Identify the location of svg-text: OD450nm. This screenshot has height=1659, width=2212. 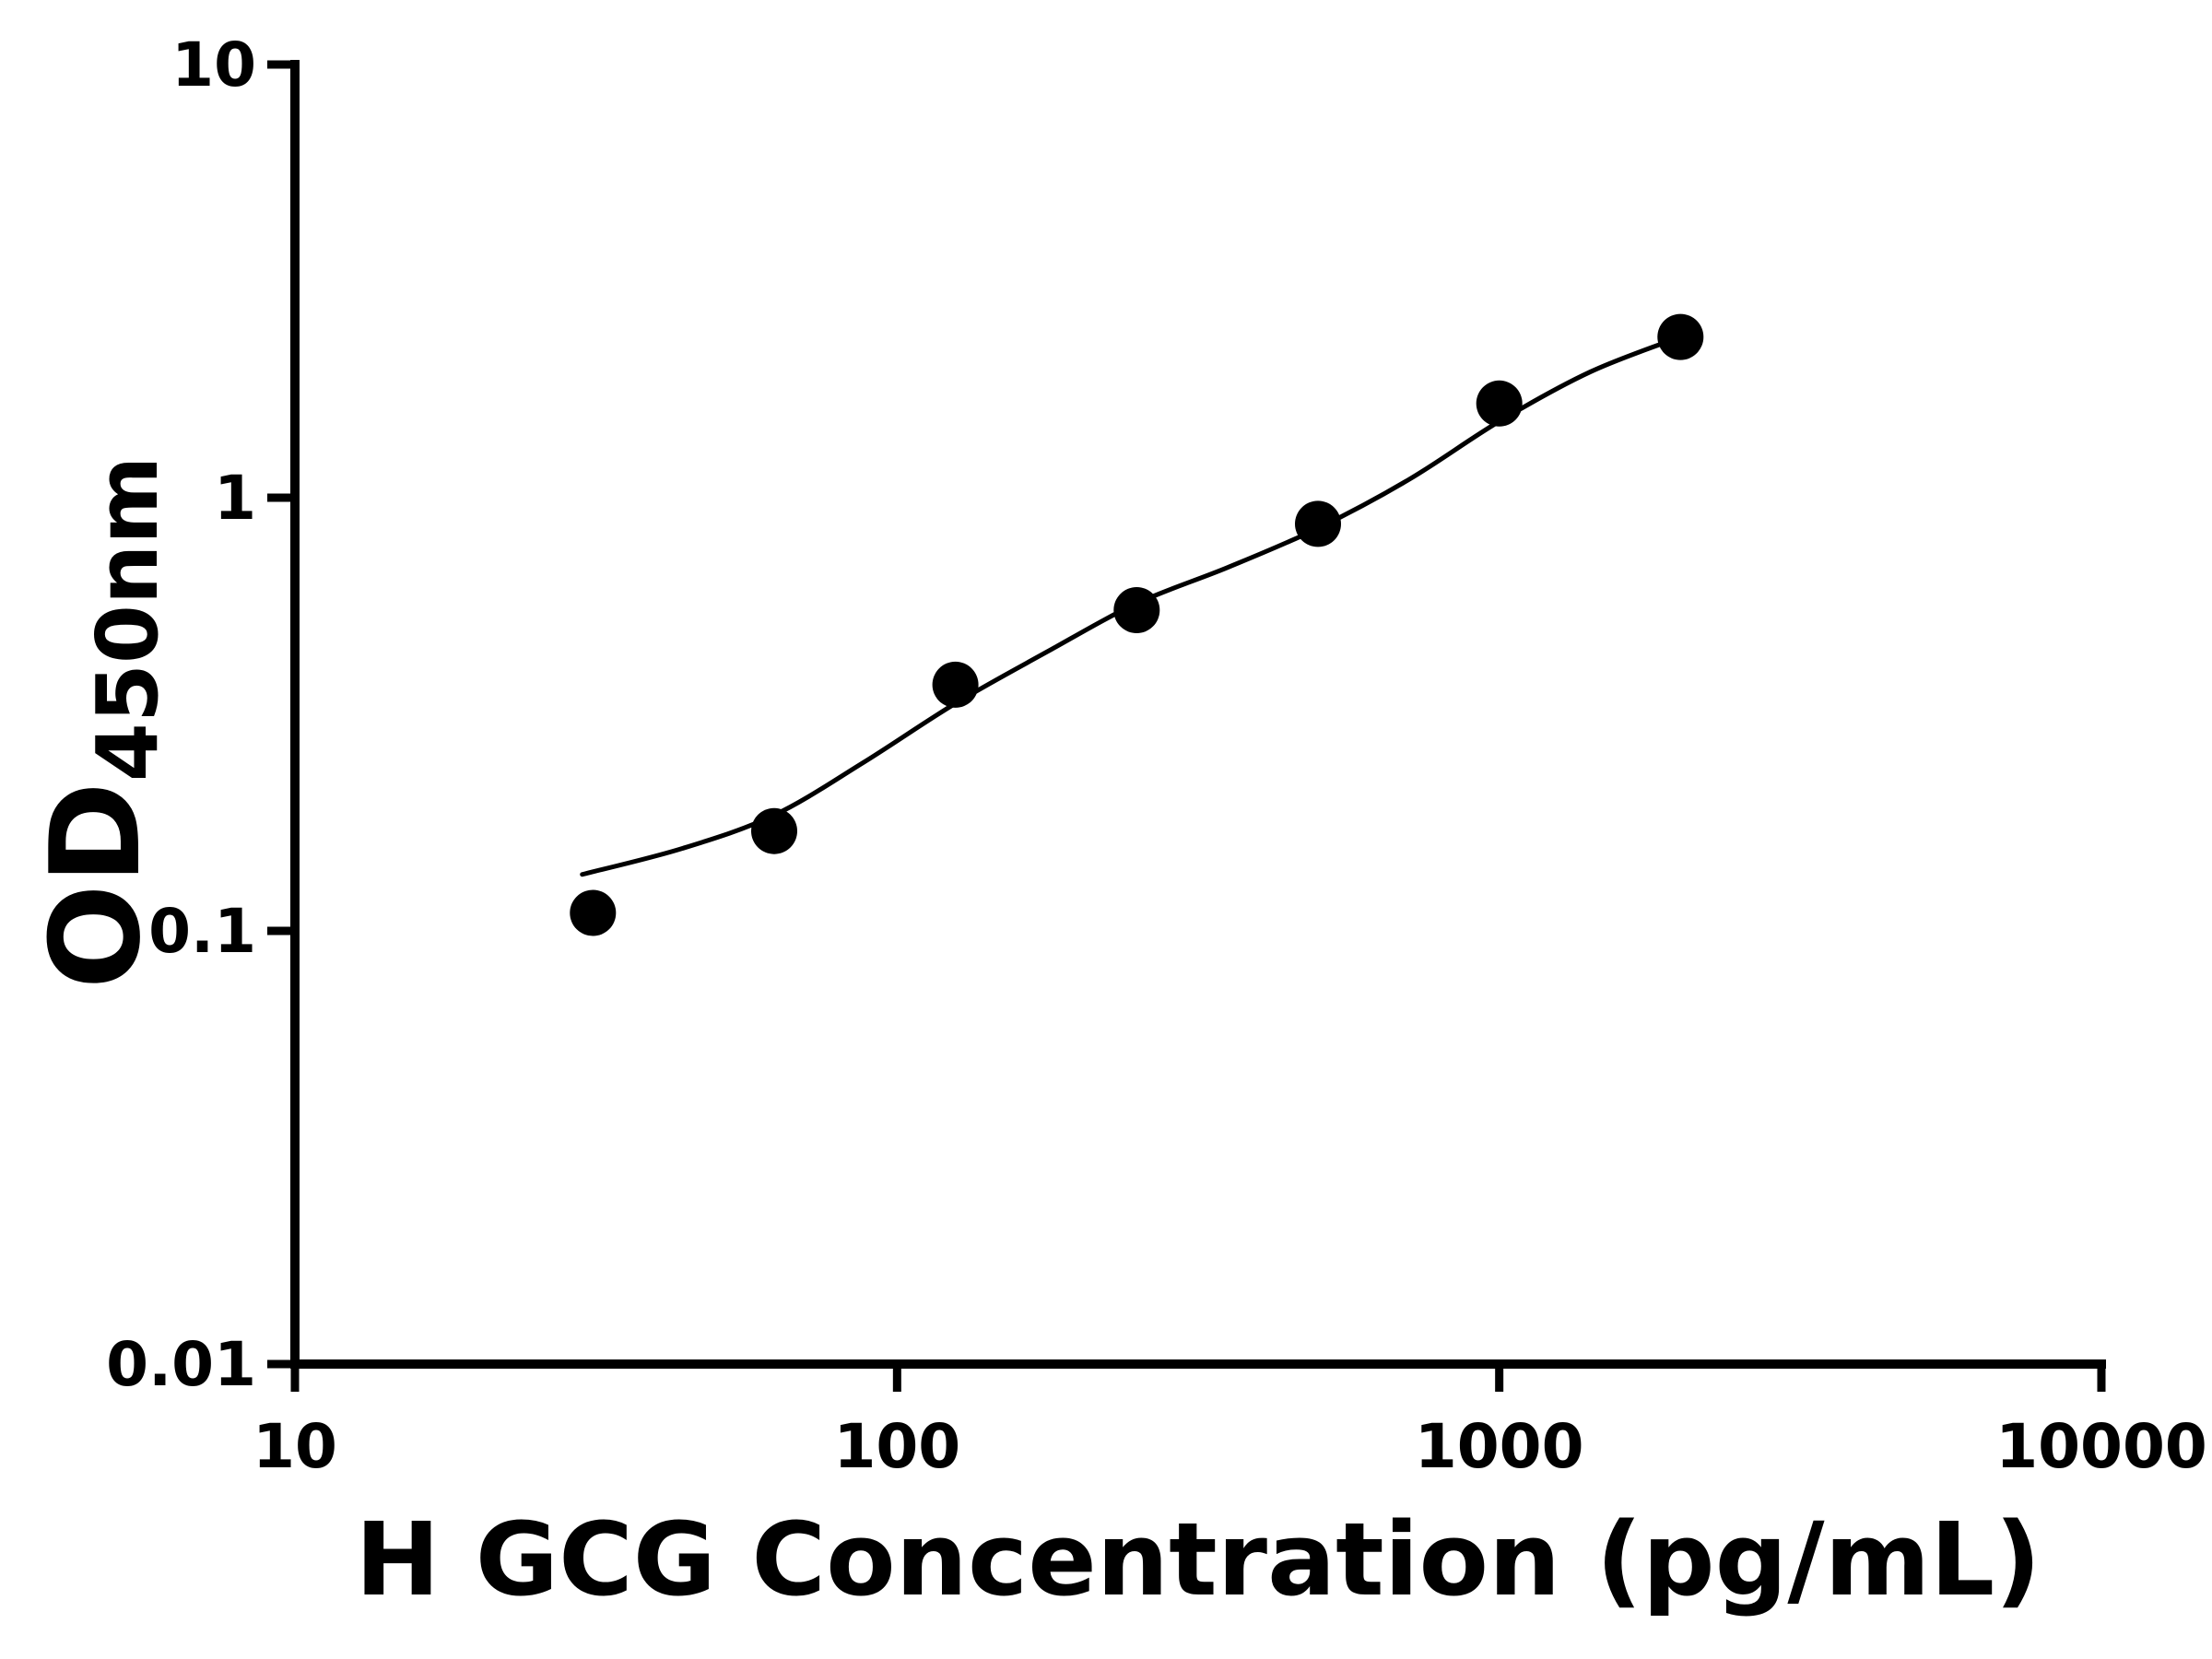
(100, 723).